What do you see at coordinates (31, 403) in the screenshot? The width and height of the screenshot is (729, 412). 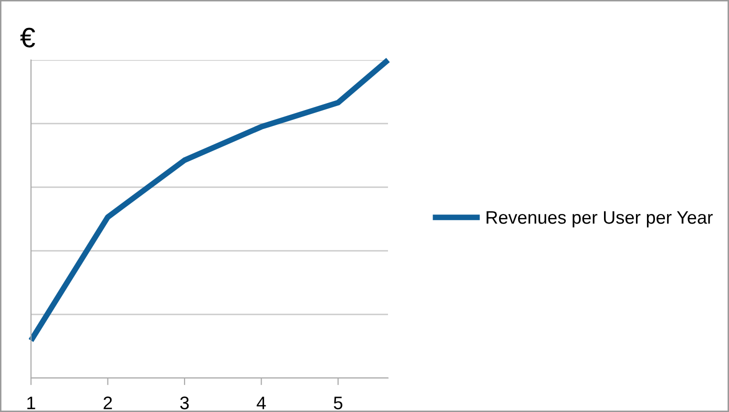 I see `x-tick-label: 1` at bounding box center [31, 403].